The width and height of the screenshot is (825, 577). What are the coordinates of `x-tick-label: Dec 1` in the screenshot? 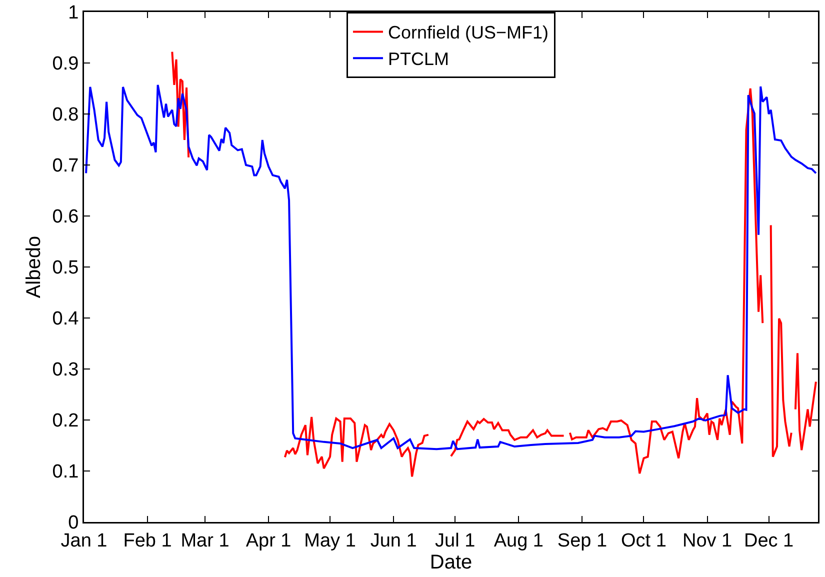 It's located at (769, 541).